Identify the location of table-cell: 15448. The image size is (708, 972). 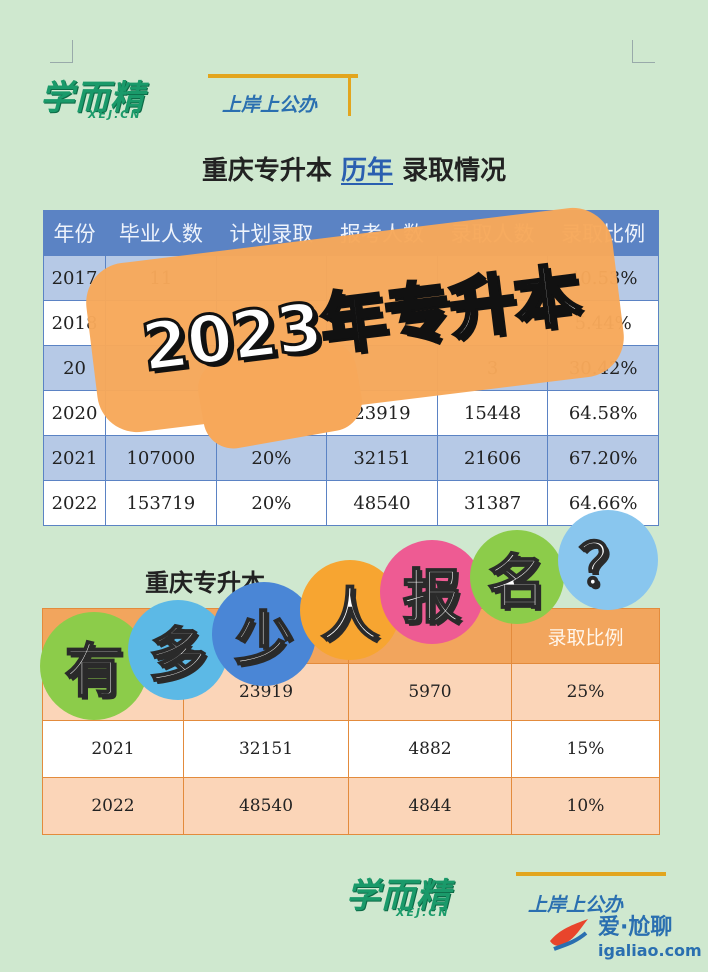
(492, 413).